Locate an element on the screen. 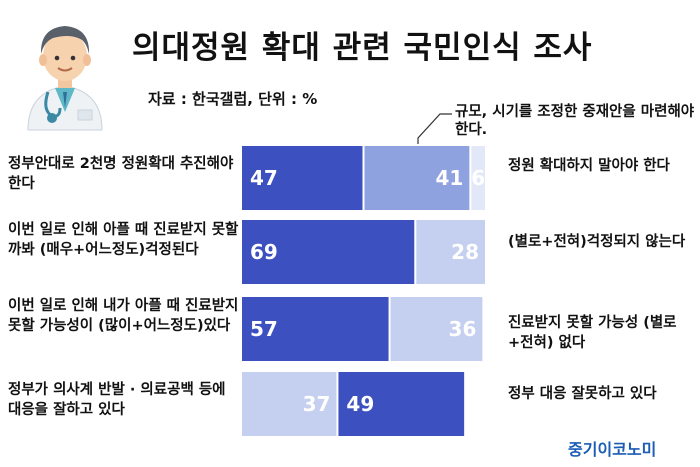  response-label-2: (별로+전혀)걱정되지 않는다 is located at coordinates (597, 242).